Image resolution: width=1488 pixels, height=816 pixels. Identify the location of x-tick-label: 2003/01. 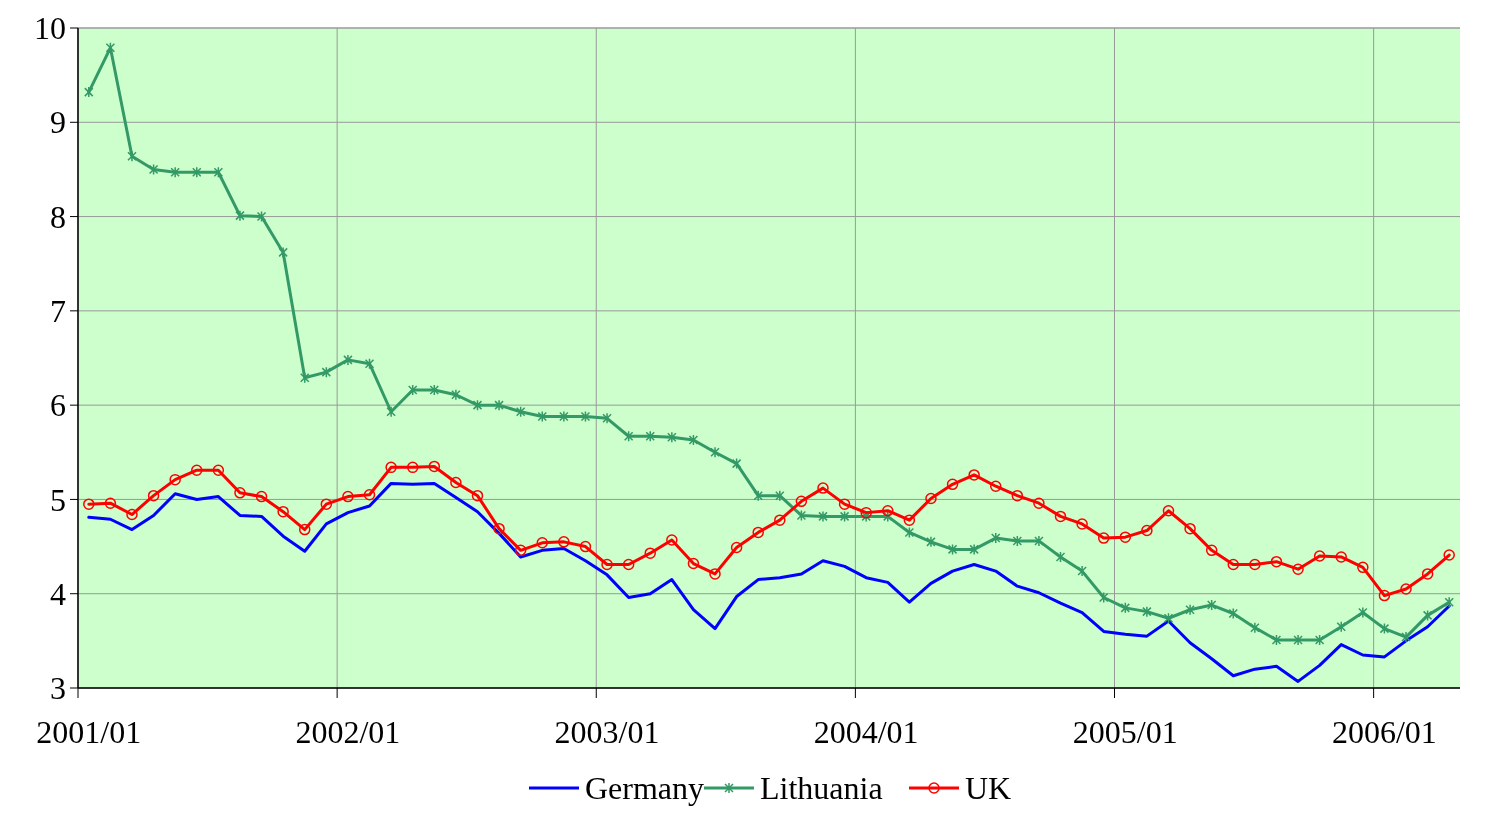
(607, 732).